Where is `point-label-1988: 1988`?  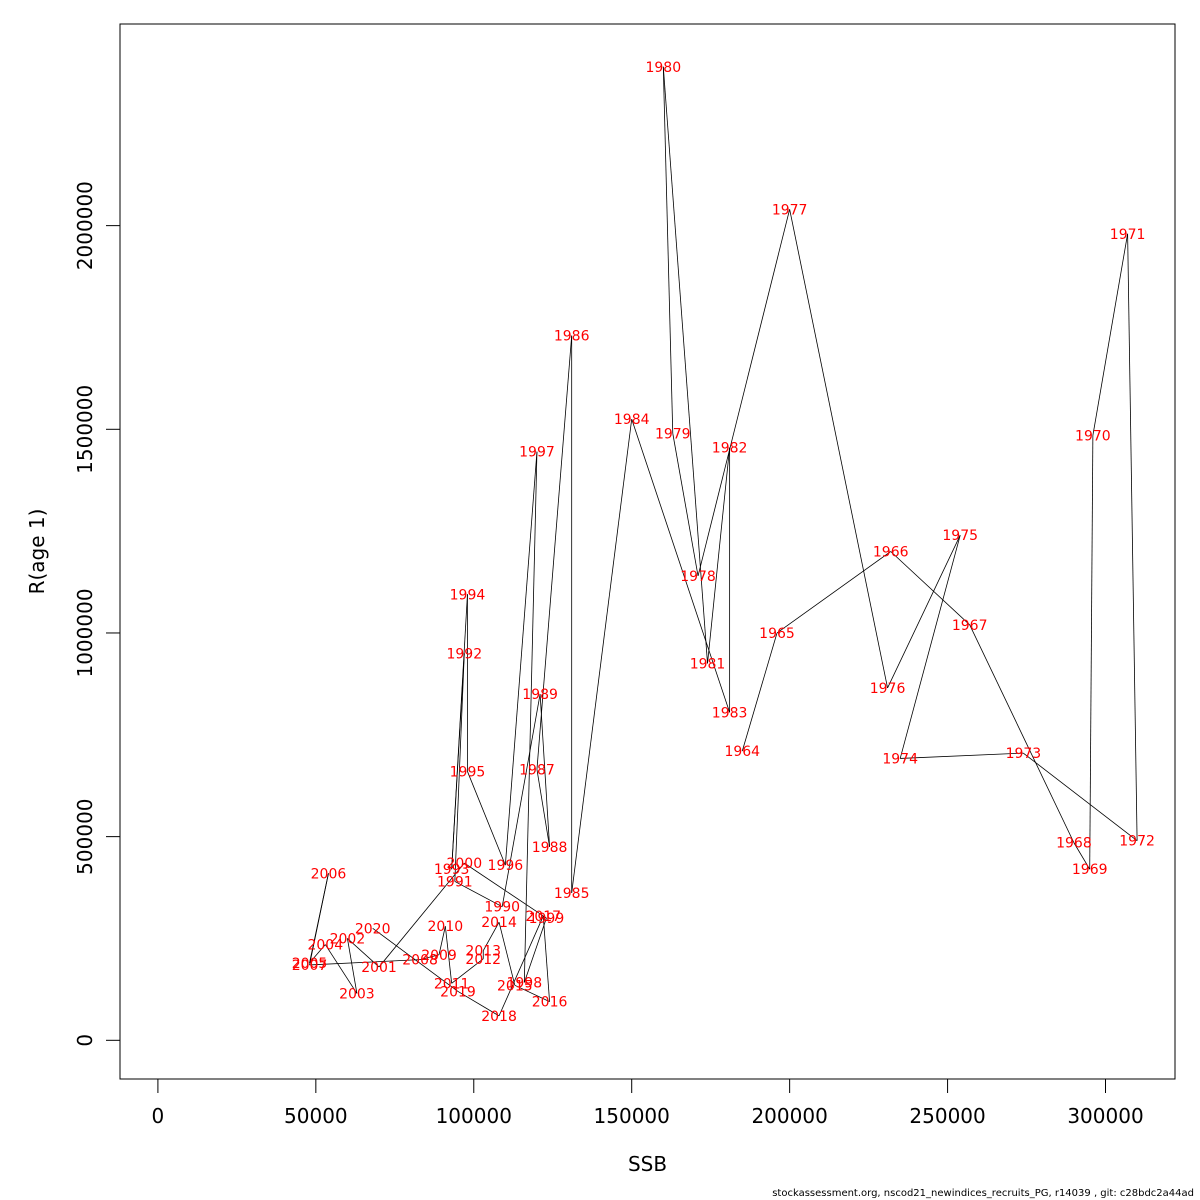 point-label-1988: 1988 is located at coordinates (550, 848).